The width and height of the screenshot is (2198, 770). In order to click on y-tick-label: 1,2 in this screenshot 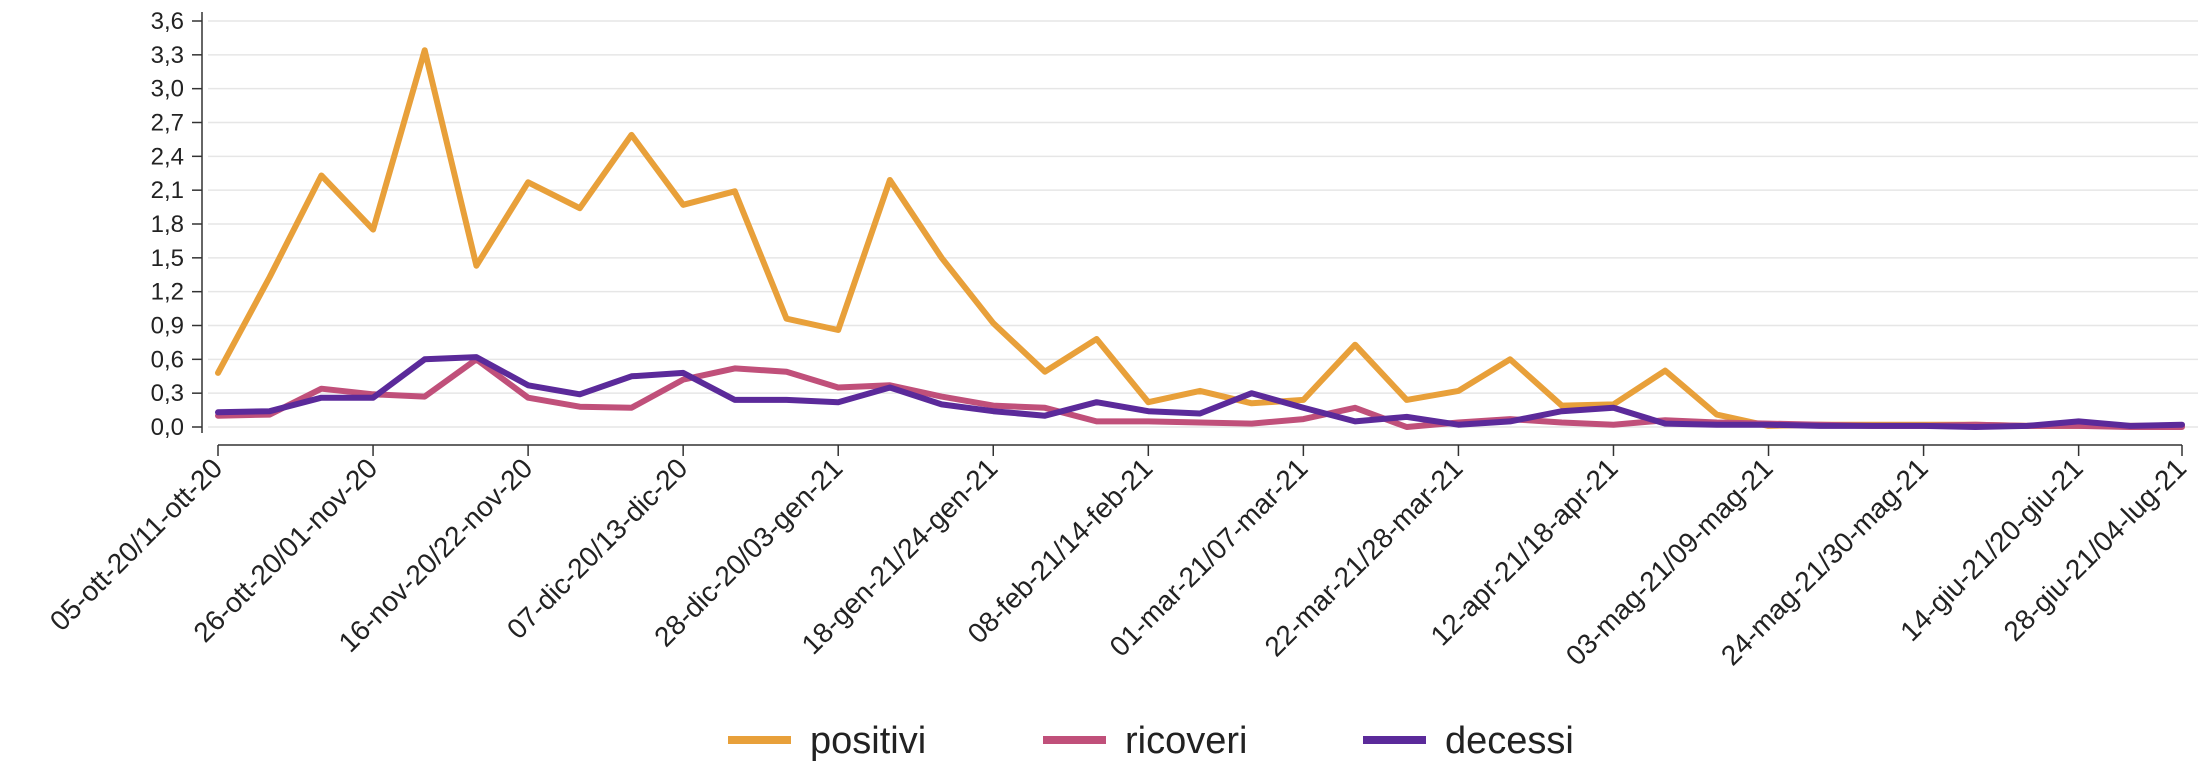, I will do `click(167, 292)`.